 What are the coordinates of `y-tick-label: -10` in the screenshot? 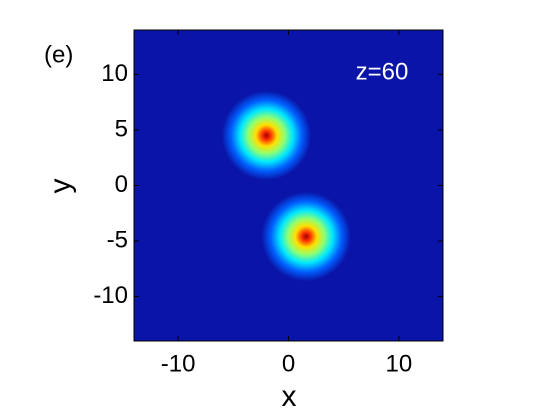 It's located at (110, 295).